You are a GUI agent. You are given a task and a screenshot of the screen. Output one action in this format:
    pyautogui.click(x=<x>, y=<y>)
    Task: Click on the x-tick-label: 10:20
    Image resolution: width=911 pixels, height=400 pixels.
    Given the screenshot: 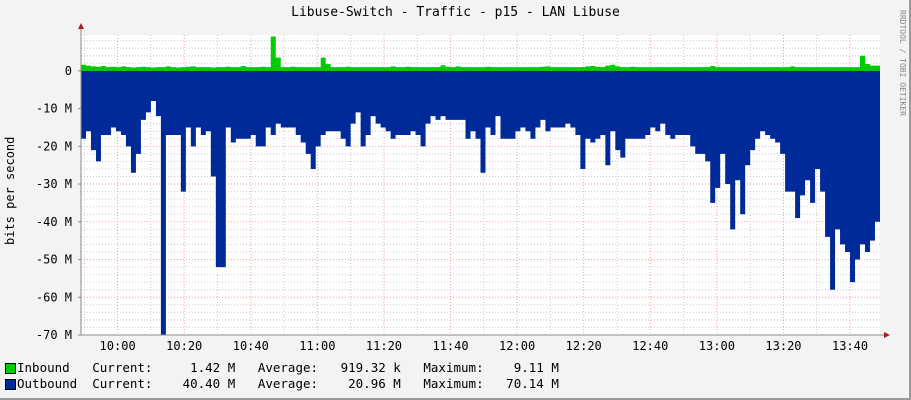 What is the action you would take?
    pyautogui.click(x=184, y=346)
    